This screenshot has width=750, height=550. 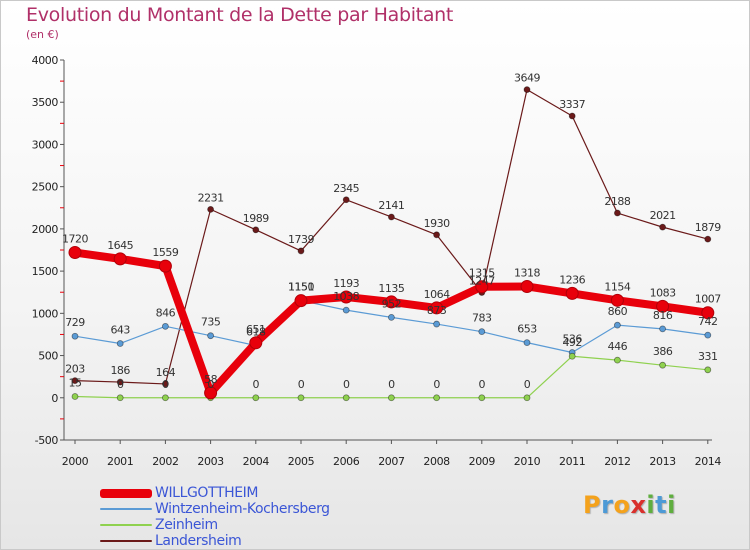 I want to click on data-label-2: 386, so click(x=663, y=351).